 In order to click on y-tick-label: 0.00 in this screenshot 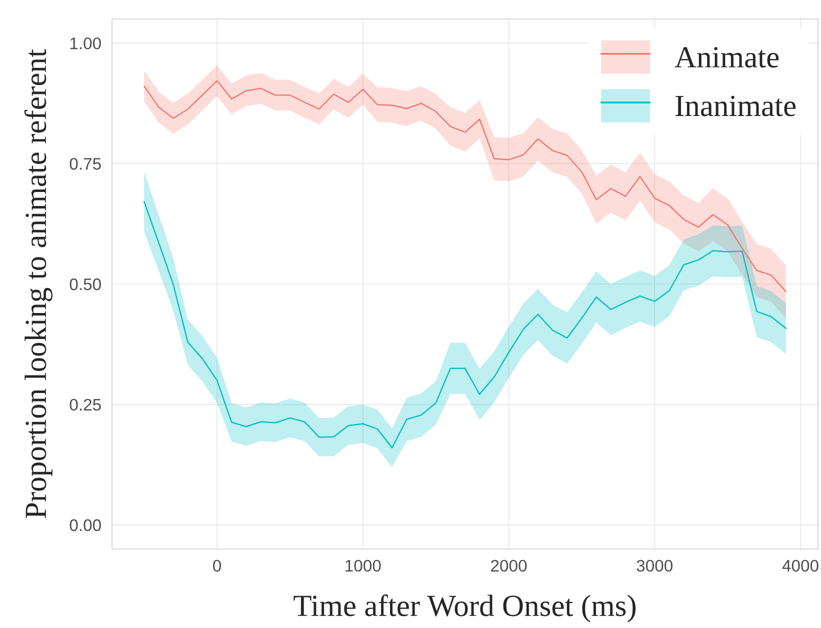, I will do `click(85, 525)`.